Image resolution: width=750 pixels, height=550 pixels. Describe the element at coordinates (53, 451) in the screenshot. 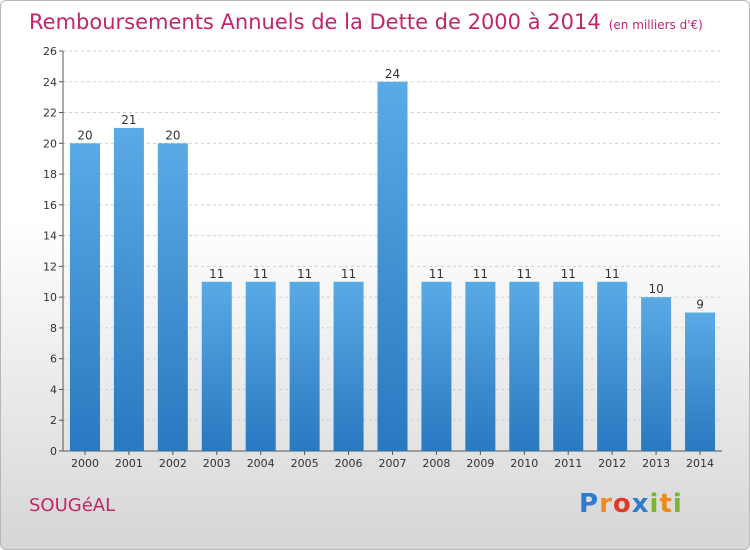

I see `y-tick-label: 0` at that location.